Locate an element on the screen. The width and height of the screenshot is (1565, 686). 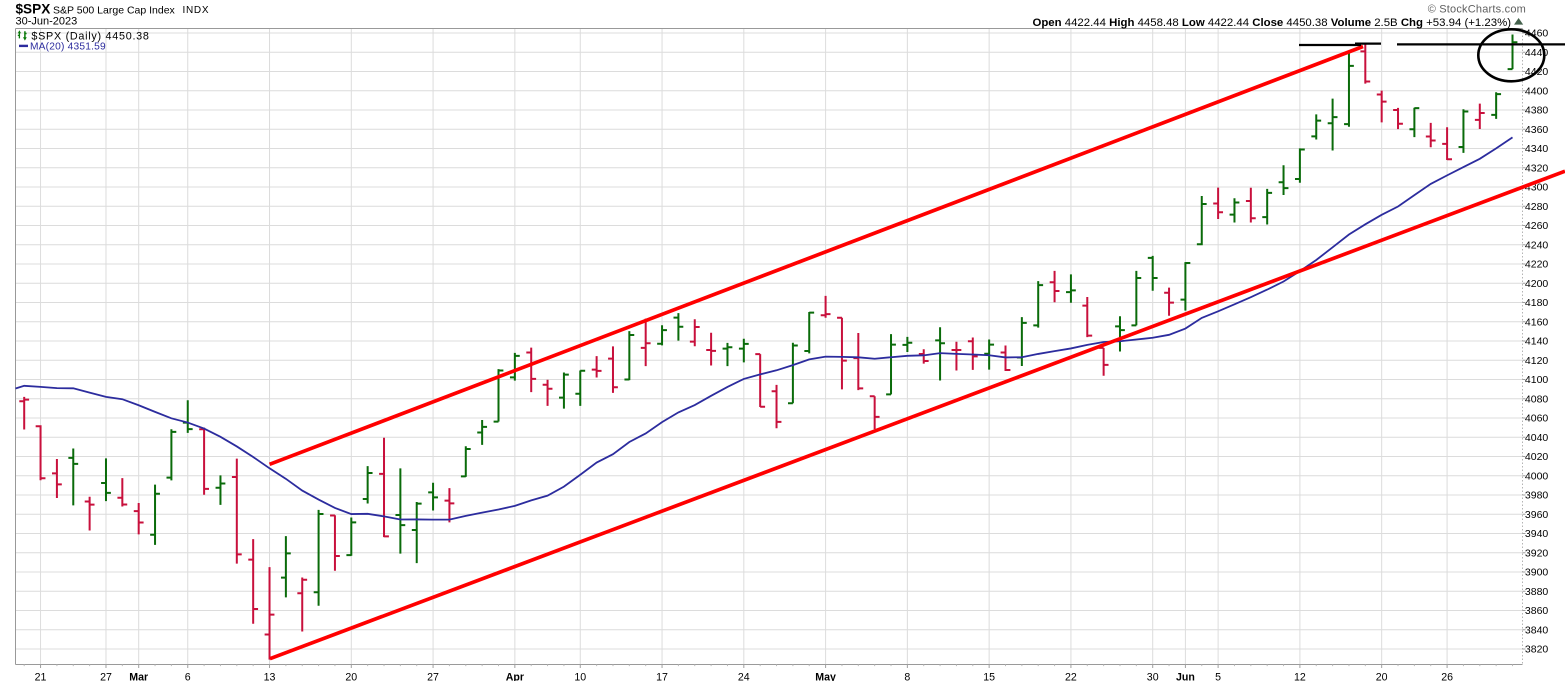
svg-text: 4140 is located at coordinates (1537, 342).